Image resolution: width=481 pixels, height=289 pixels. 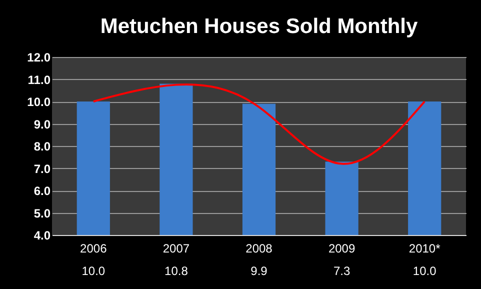 What do you see at coordinates (341, 271) in the screenshot?
I see `data-label: 7.3` at bounding box center [341, 271].